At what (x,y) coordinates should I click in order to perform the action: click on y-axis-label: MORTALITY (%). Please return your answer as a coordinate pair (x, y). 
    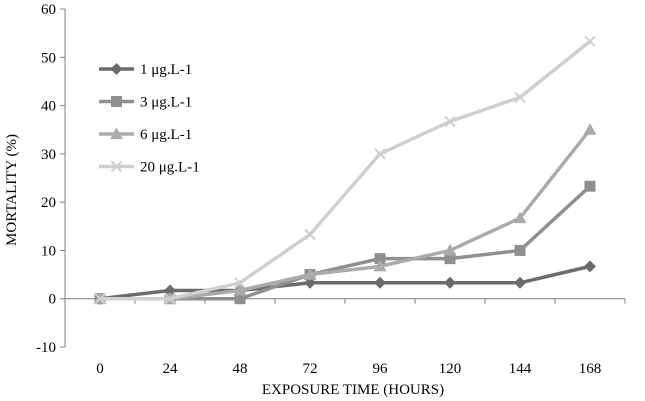
    Looking at the image, I should click on (12, 190).